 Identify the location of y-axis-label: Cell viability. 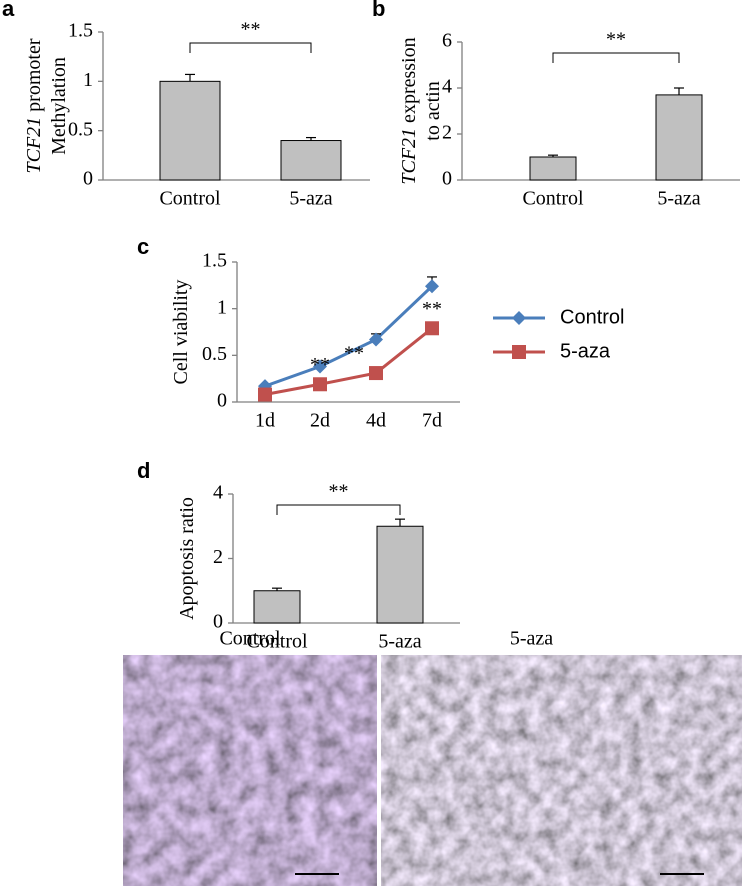
(181, 332).